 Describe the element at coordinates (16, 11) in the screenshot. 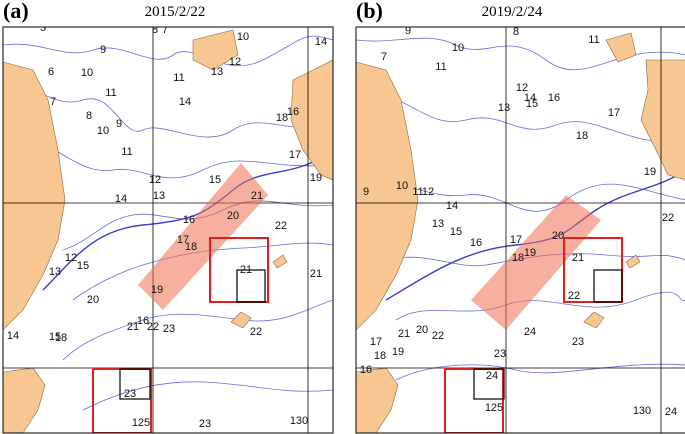

I see `panel-label: (a)` at that location.